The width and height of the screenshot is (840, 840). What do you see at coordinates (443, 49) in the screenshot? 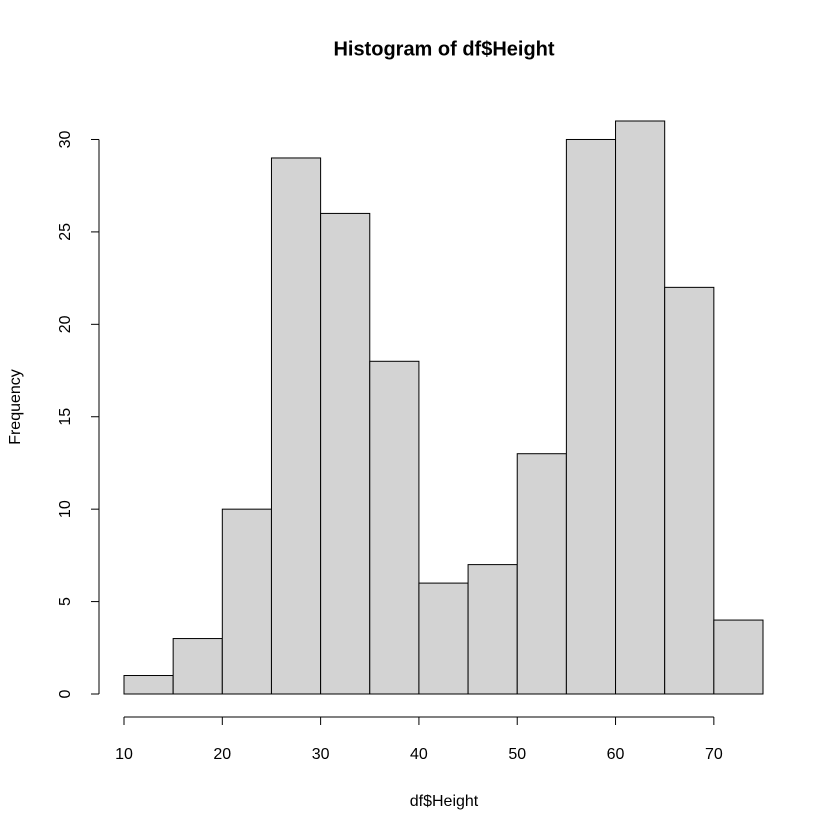
I see `chart-title: Histogram of df$Height` at bounding box center [443, 49].